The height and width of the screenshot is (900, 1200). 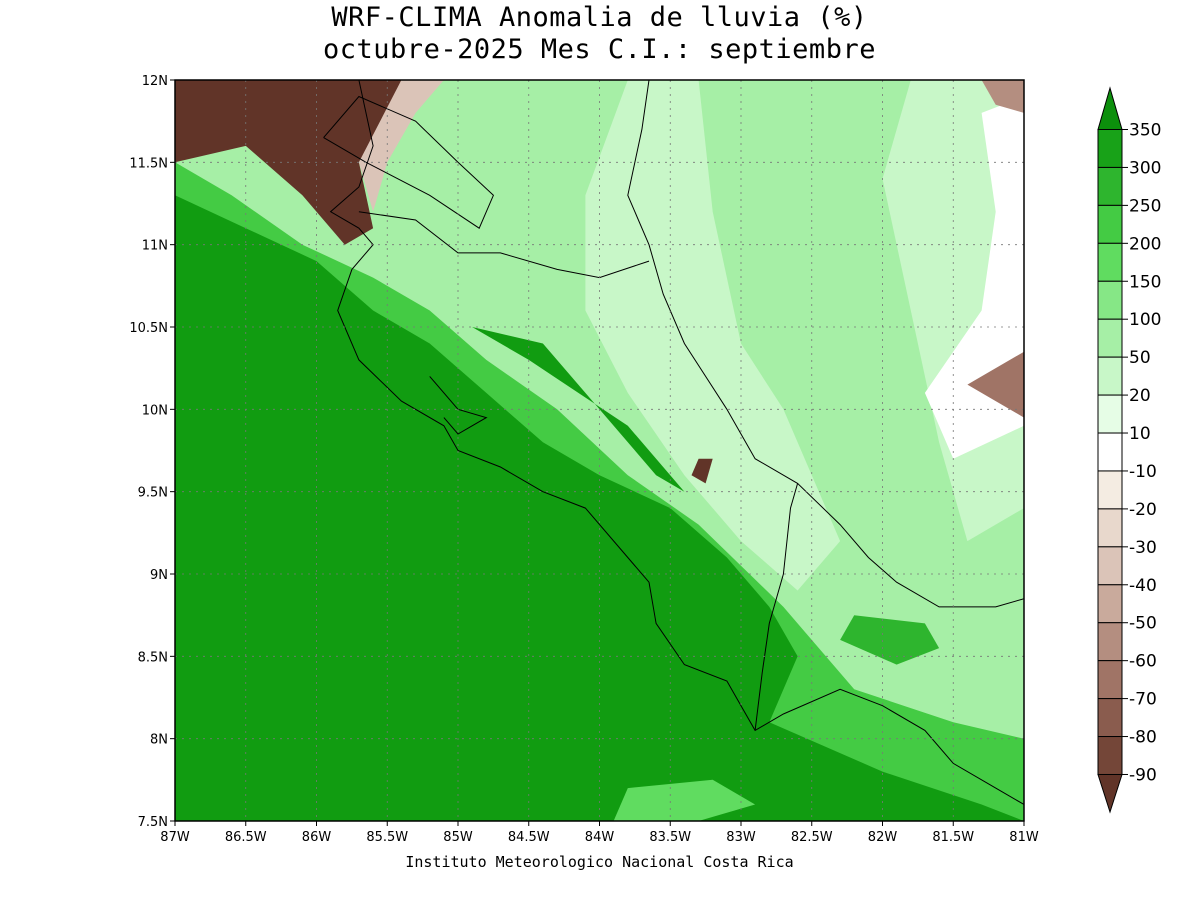 What do you see at coordinates (1145, 320) in the screenshot?
I see `colorbar-label: 100` at bounding box center [1145, 320].